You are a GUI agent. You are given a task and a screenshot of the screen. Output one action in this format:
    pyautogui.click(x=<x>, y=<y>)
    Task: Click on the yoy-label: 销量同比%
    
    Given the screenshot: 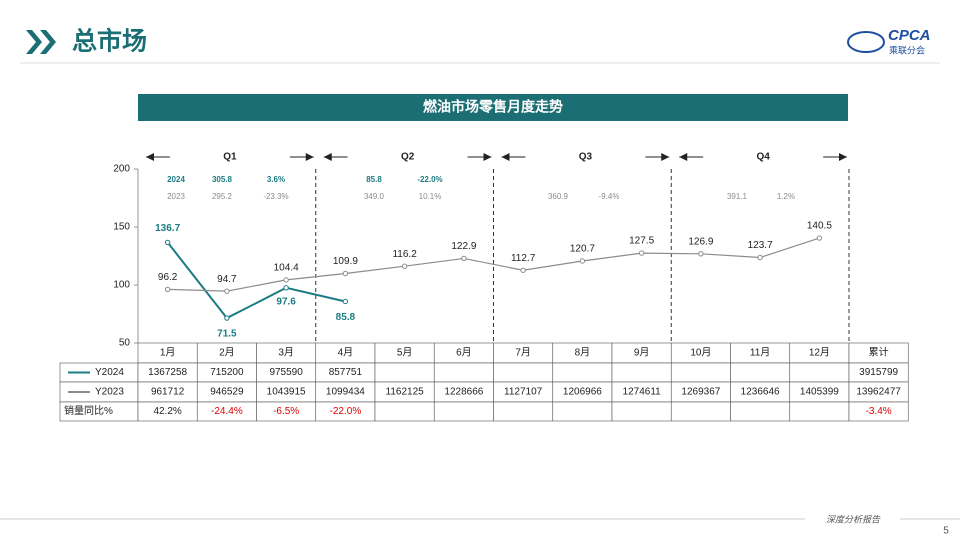 What is the action you would take?
    pyautogui.click(x=88, y=410)
    